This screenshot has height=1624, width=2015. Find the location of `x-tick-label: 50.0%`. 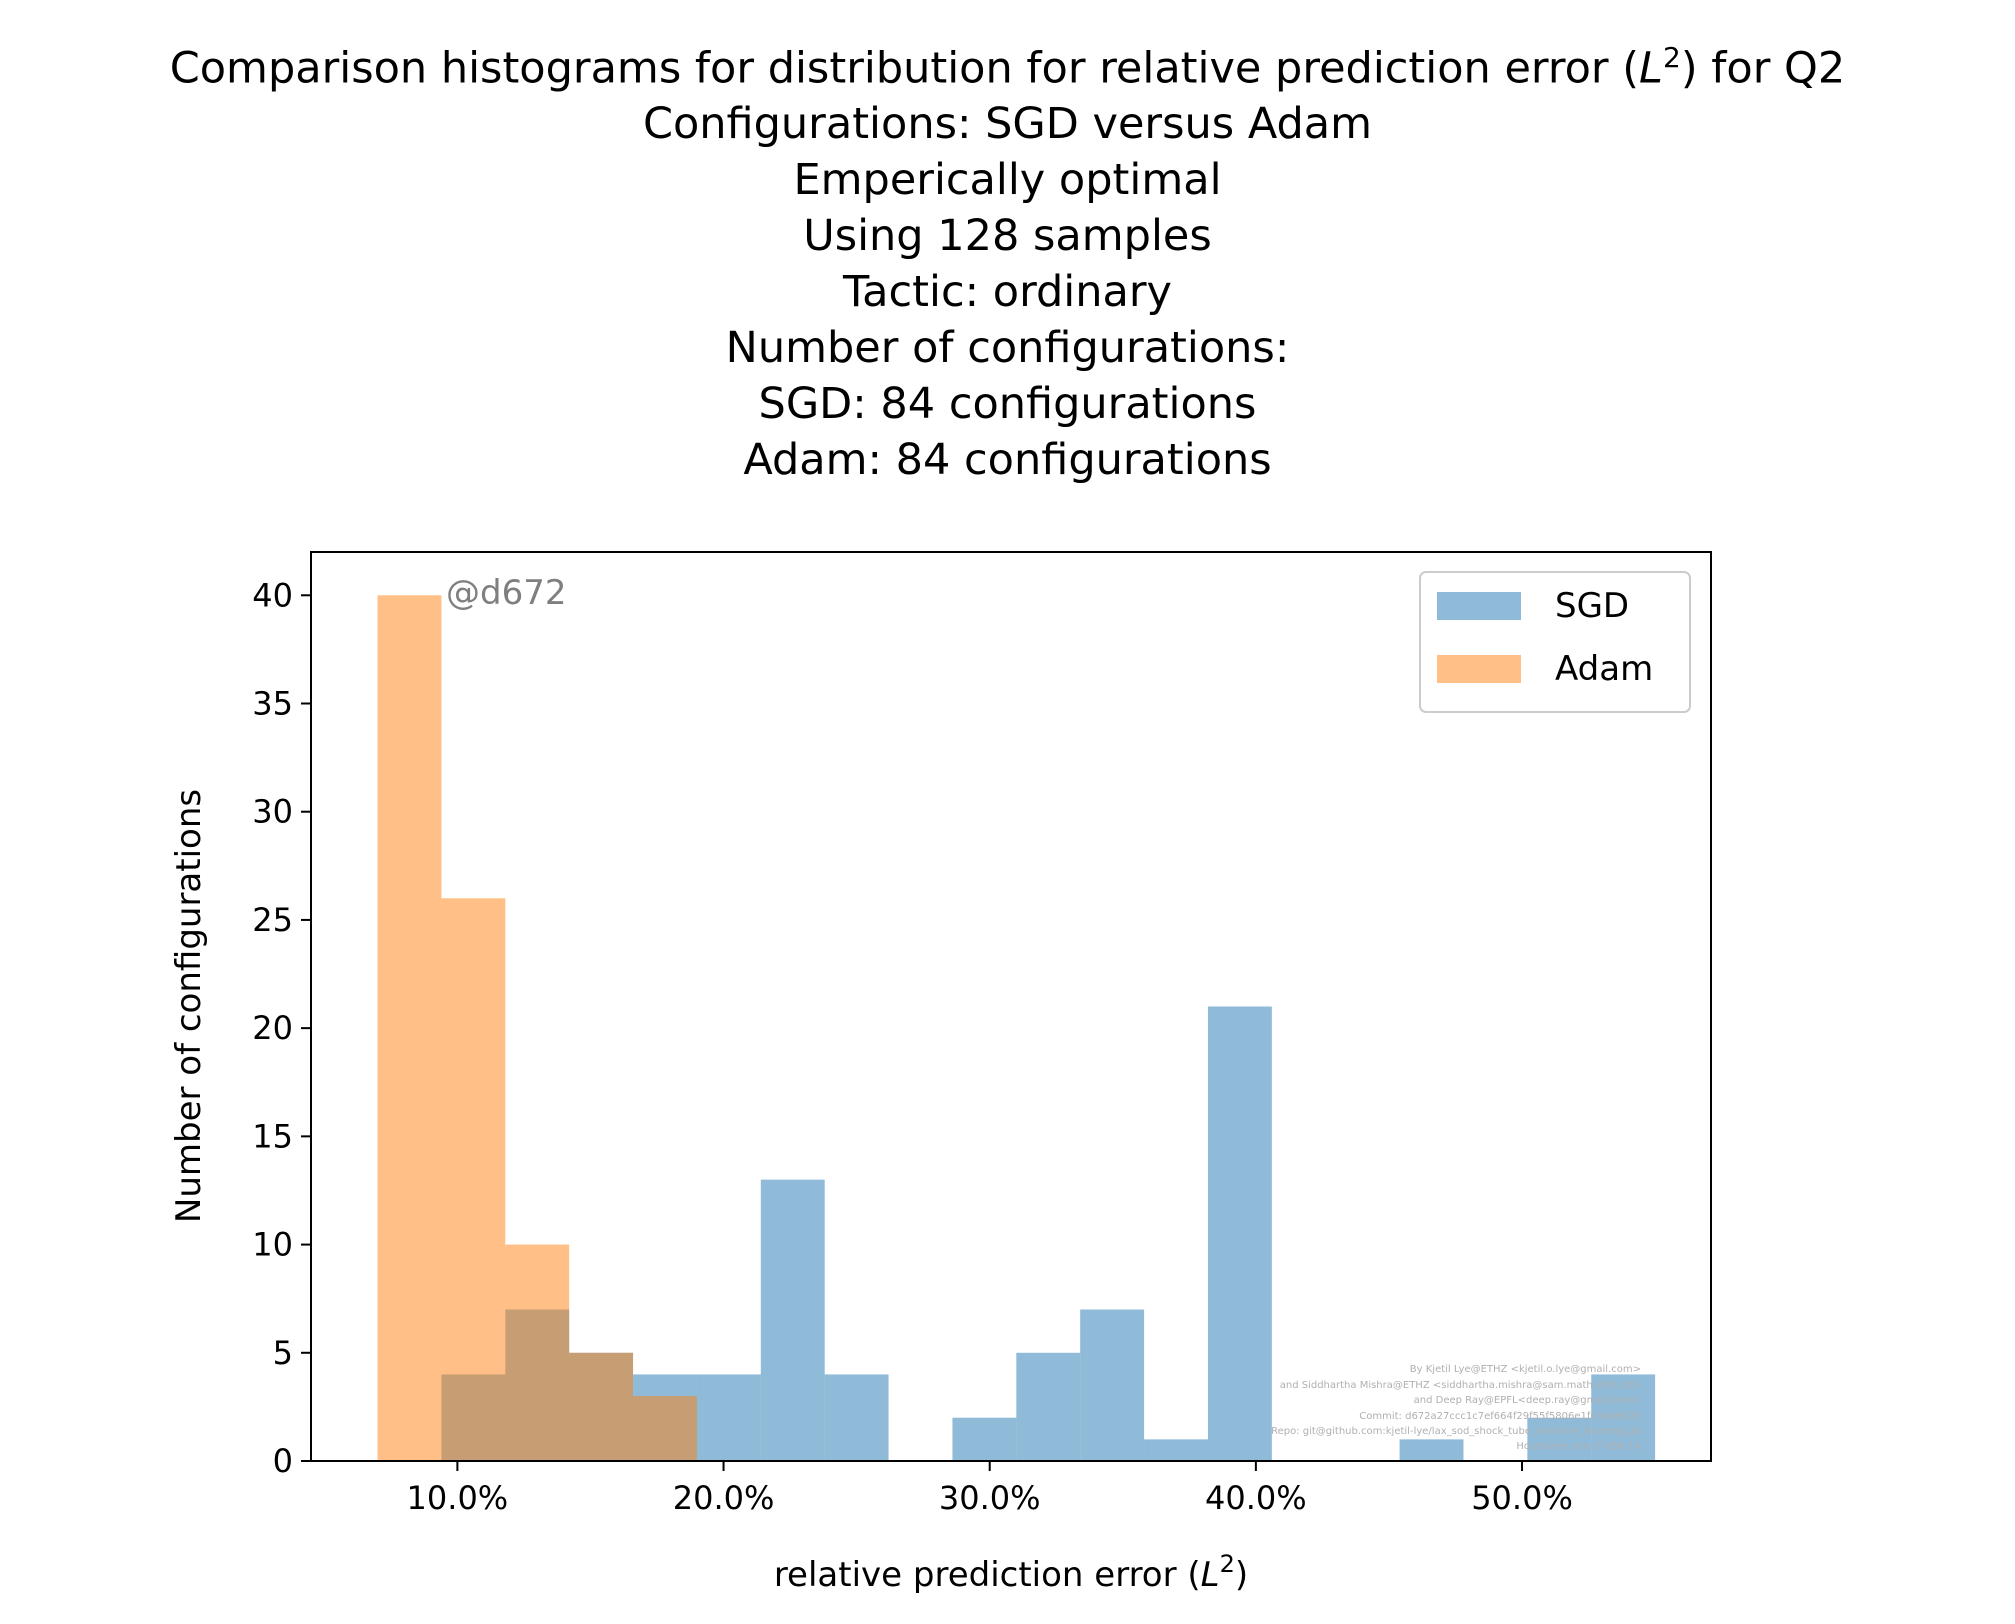

x-tick-label: 50.0% is located at coordinates (1522, 1498).